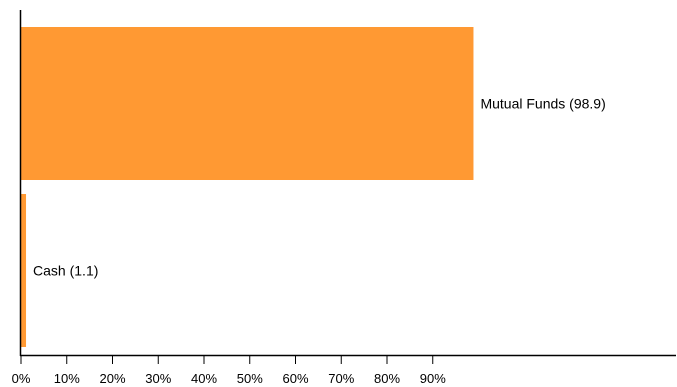 The width and height of the screenshot is (677, 387). What do you see at coordinates (67, 378) in the screenshot?
I see `x-tick-label: 10%` at bounding box center [67, 378].